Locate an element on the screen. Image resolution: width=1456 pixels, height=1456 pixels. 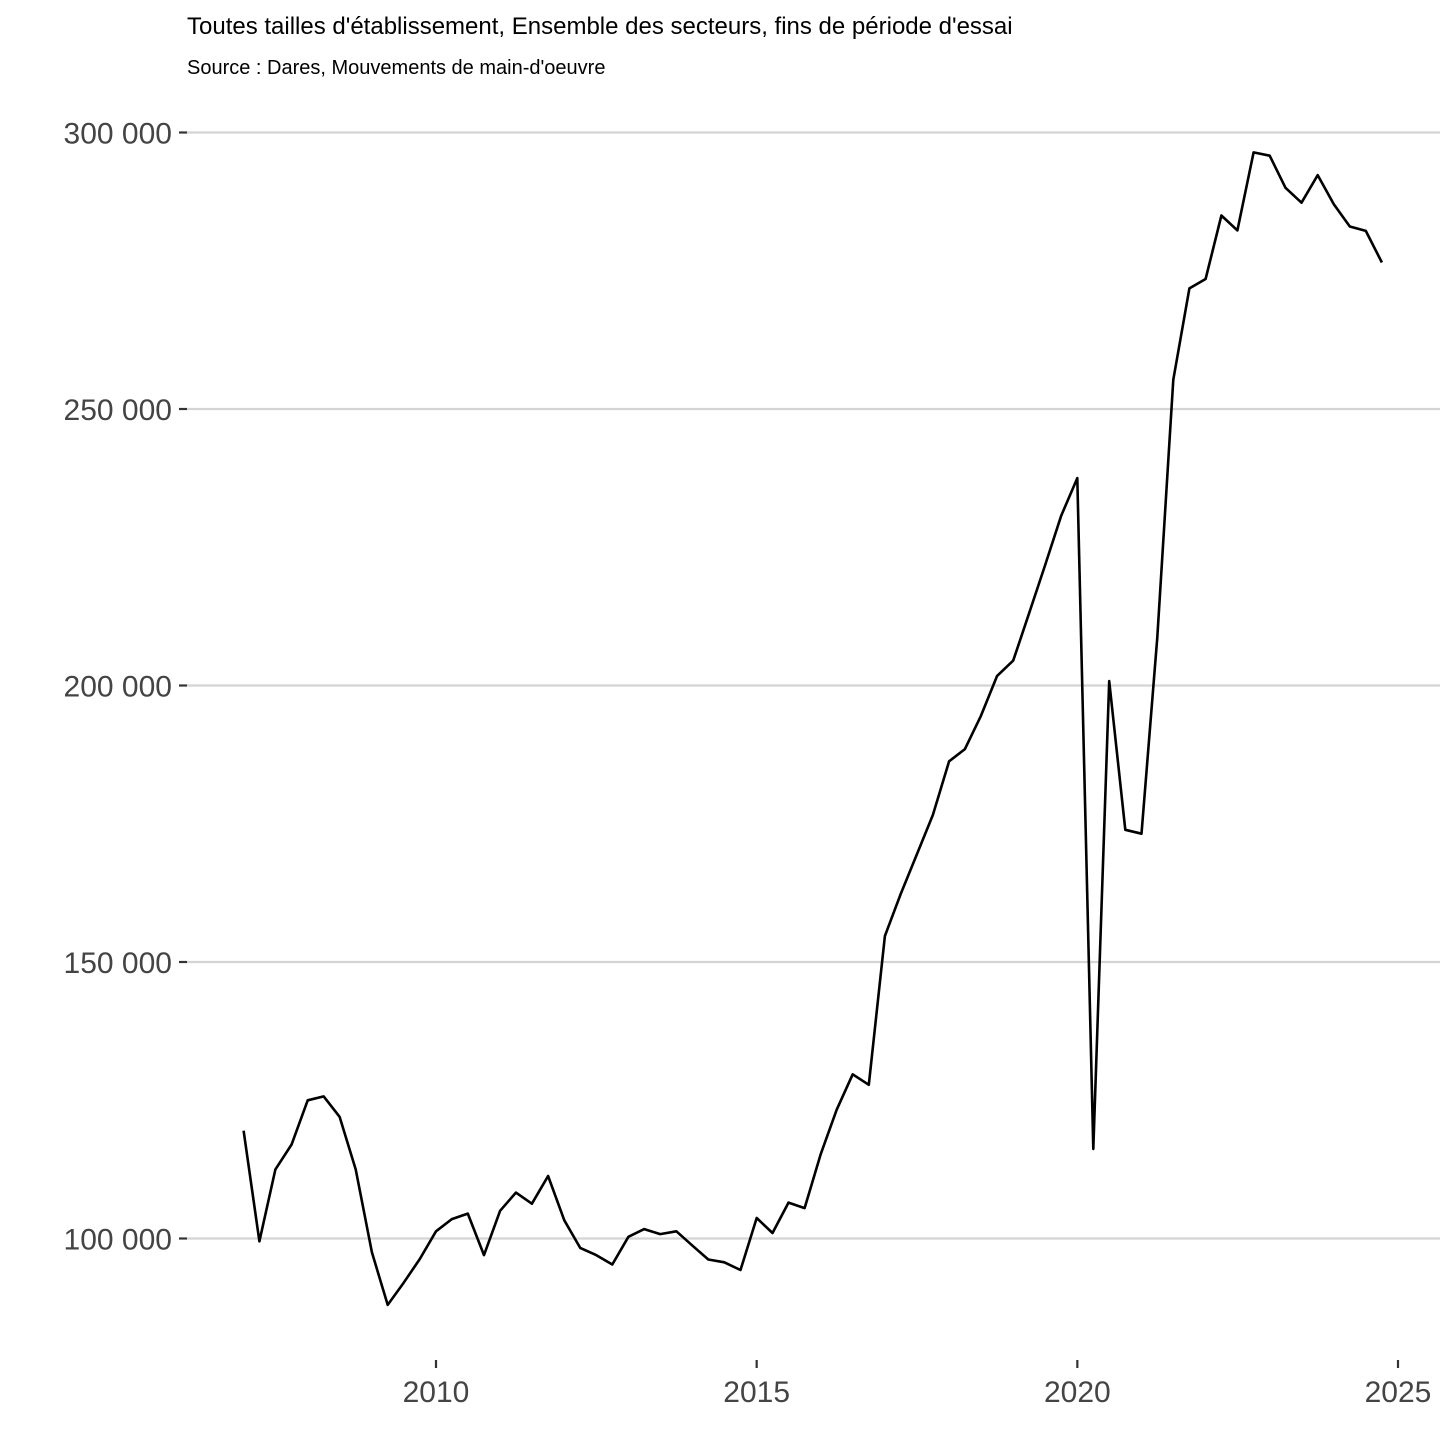
y-tick-label: 250 000 is located at coordinates (118, 410).